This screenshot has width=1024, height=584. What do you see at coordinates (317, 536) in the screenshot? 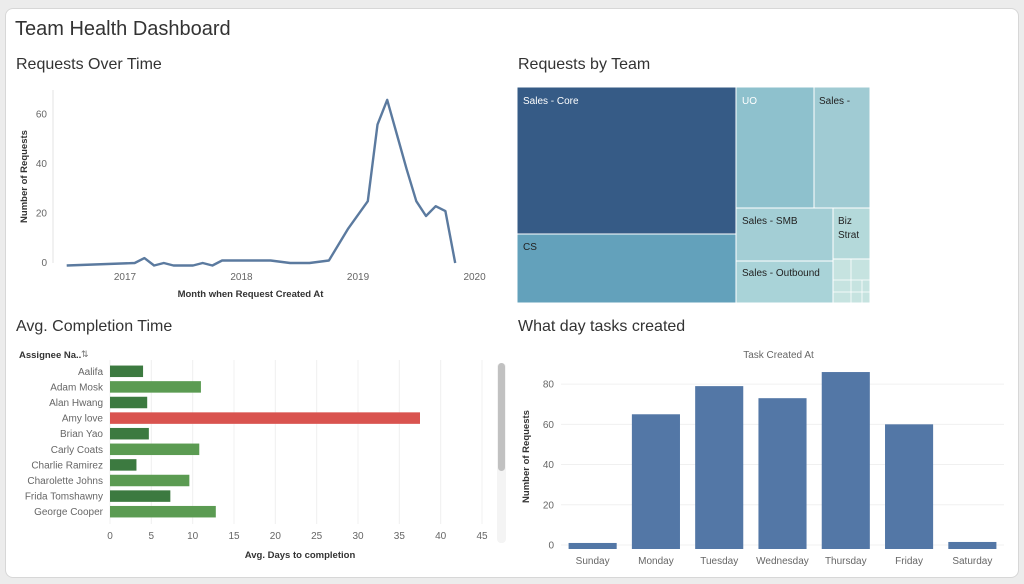
I see `hbar-x-tick-label: 25` at bounding box center [317, 536].